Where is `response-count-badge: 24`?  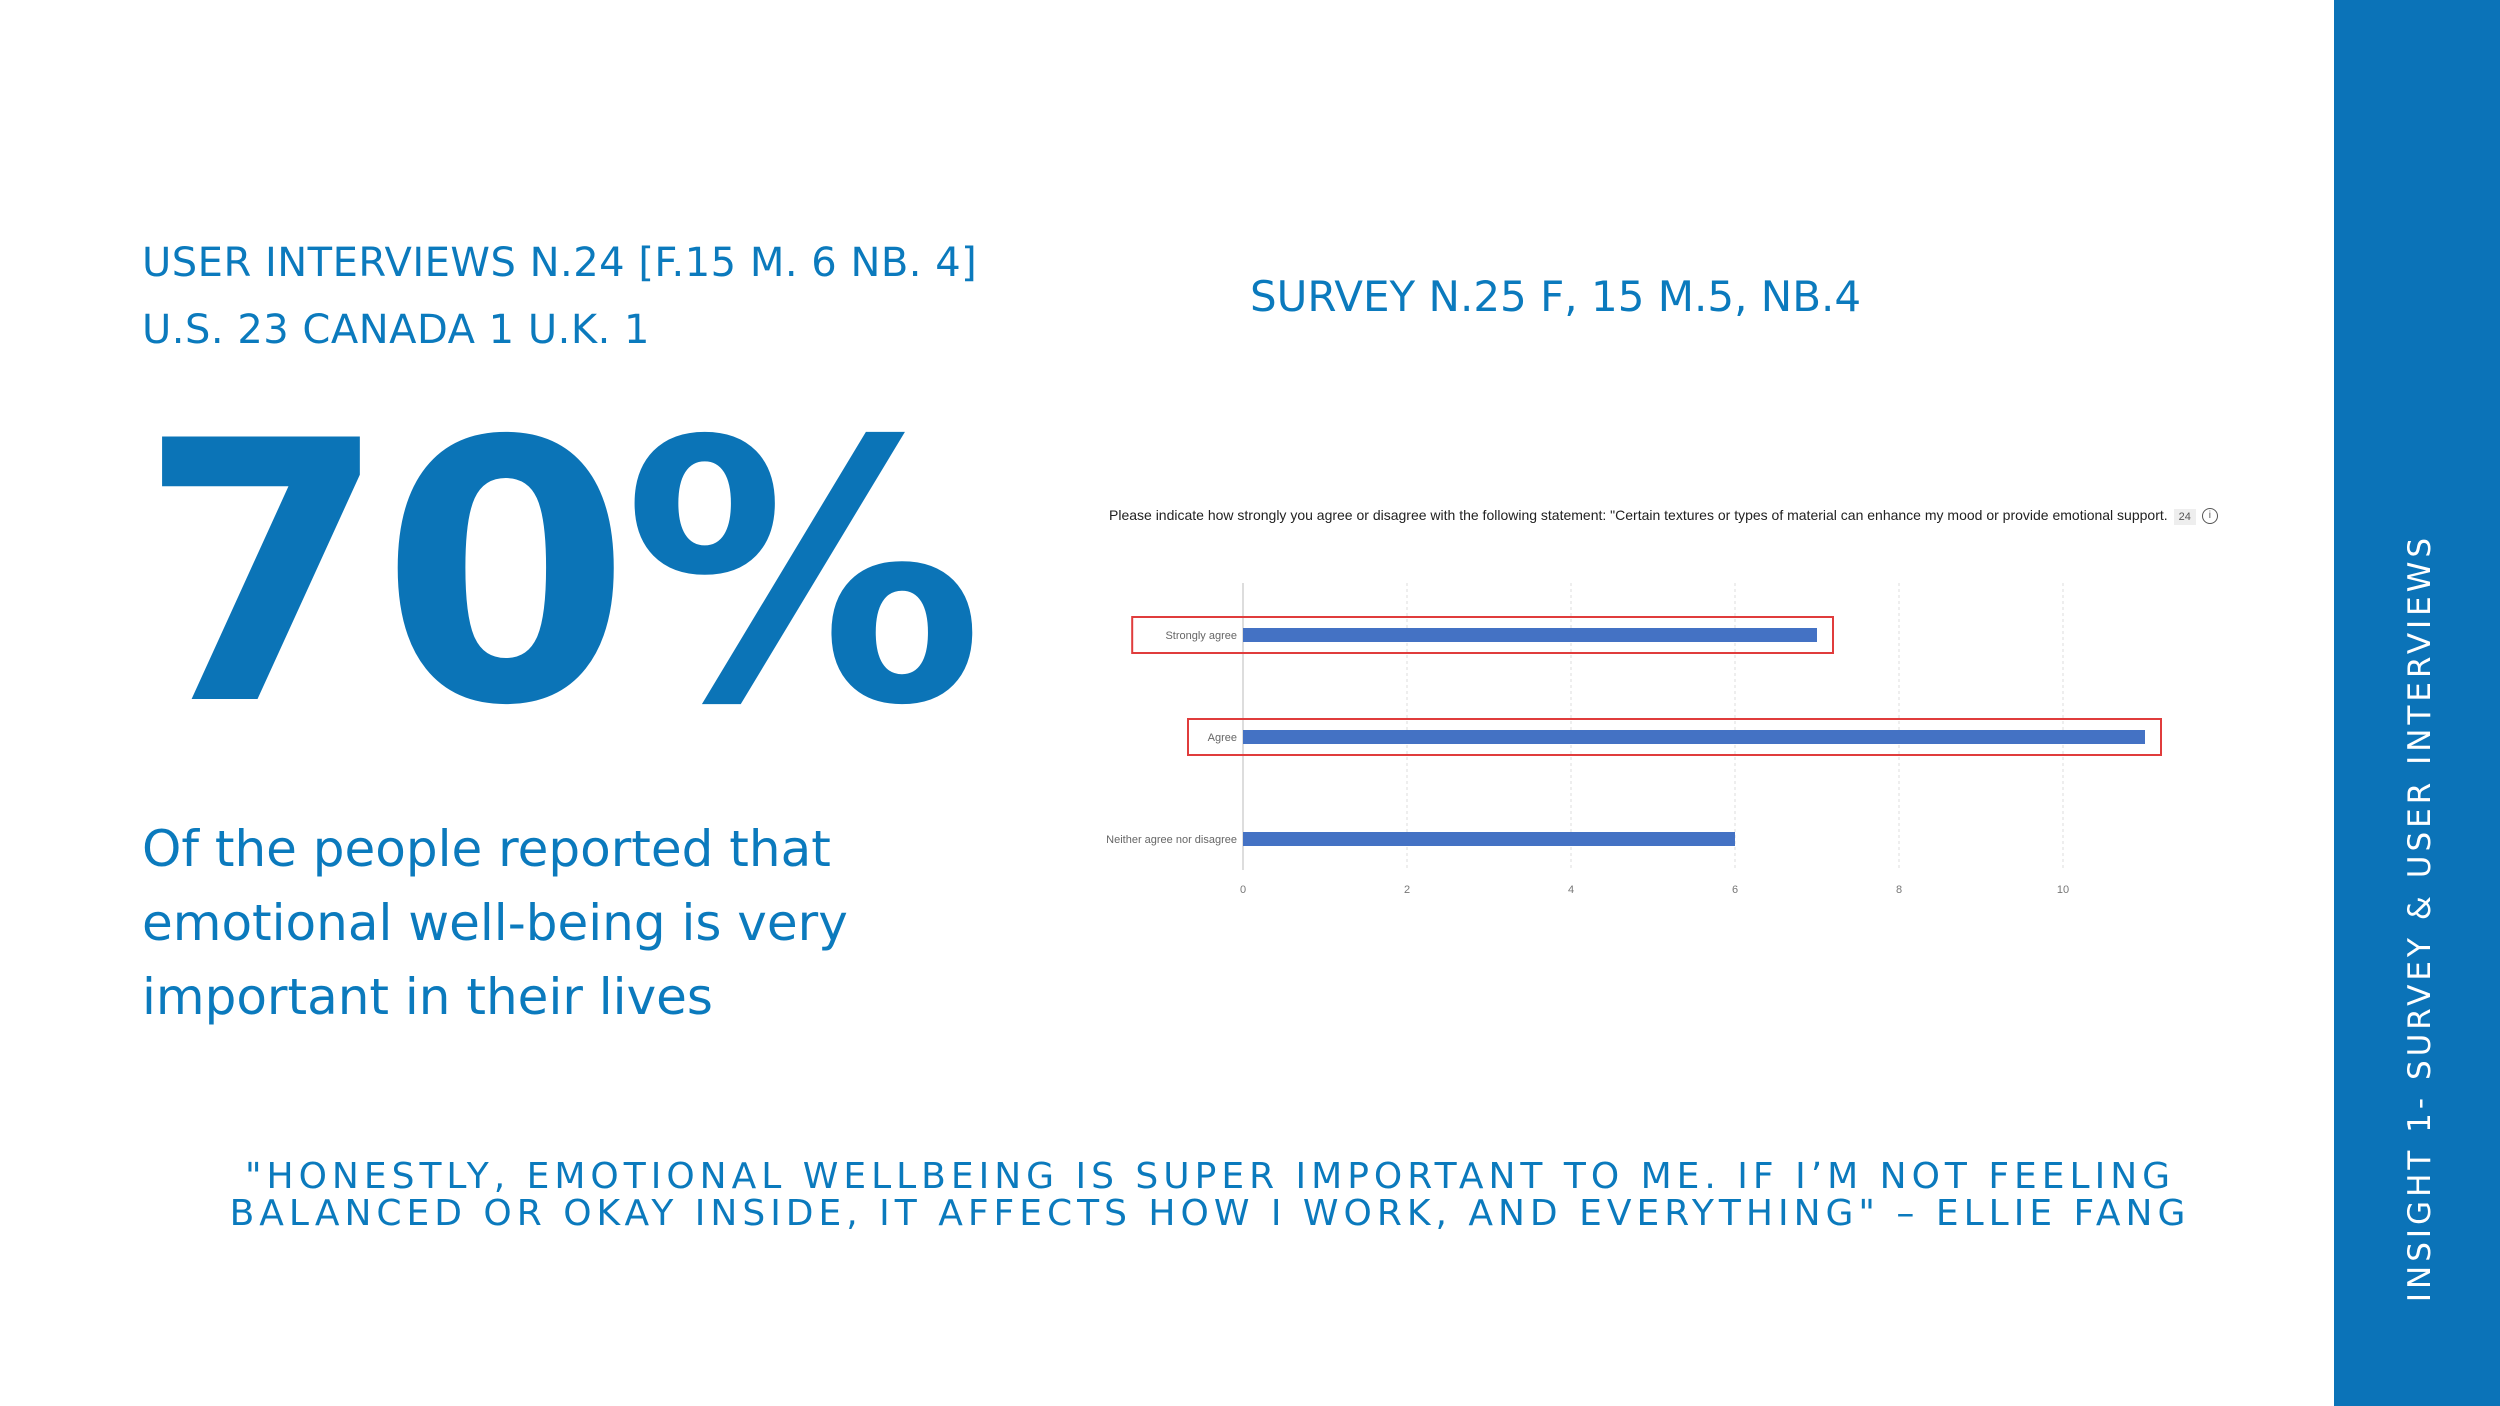 response-count-badge: 24 is located at coordinates (2184, 517).